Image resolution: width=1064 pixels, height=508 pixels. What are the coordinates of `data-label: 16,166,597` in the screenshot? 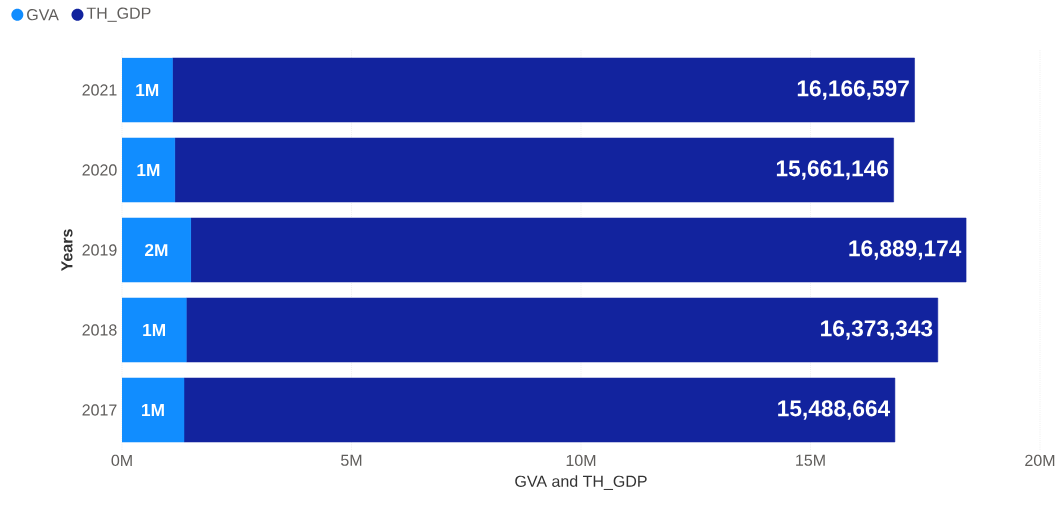 It's located at (853, 90).